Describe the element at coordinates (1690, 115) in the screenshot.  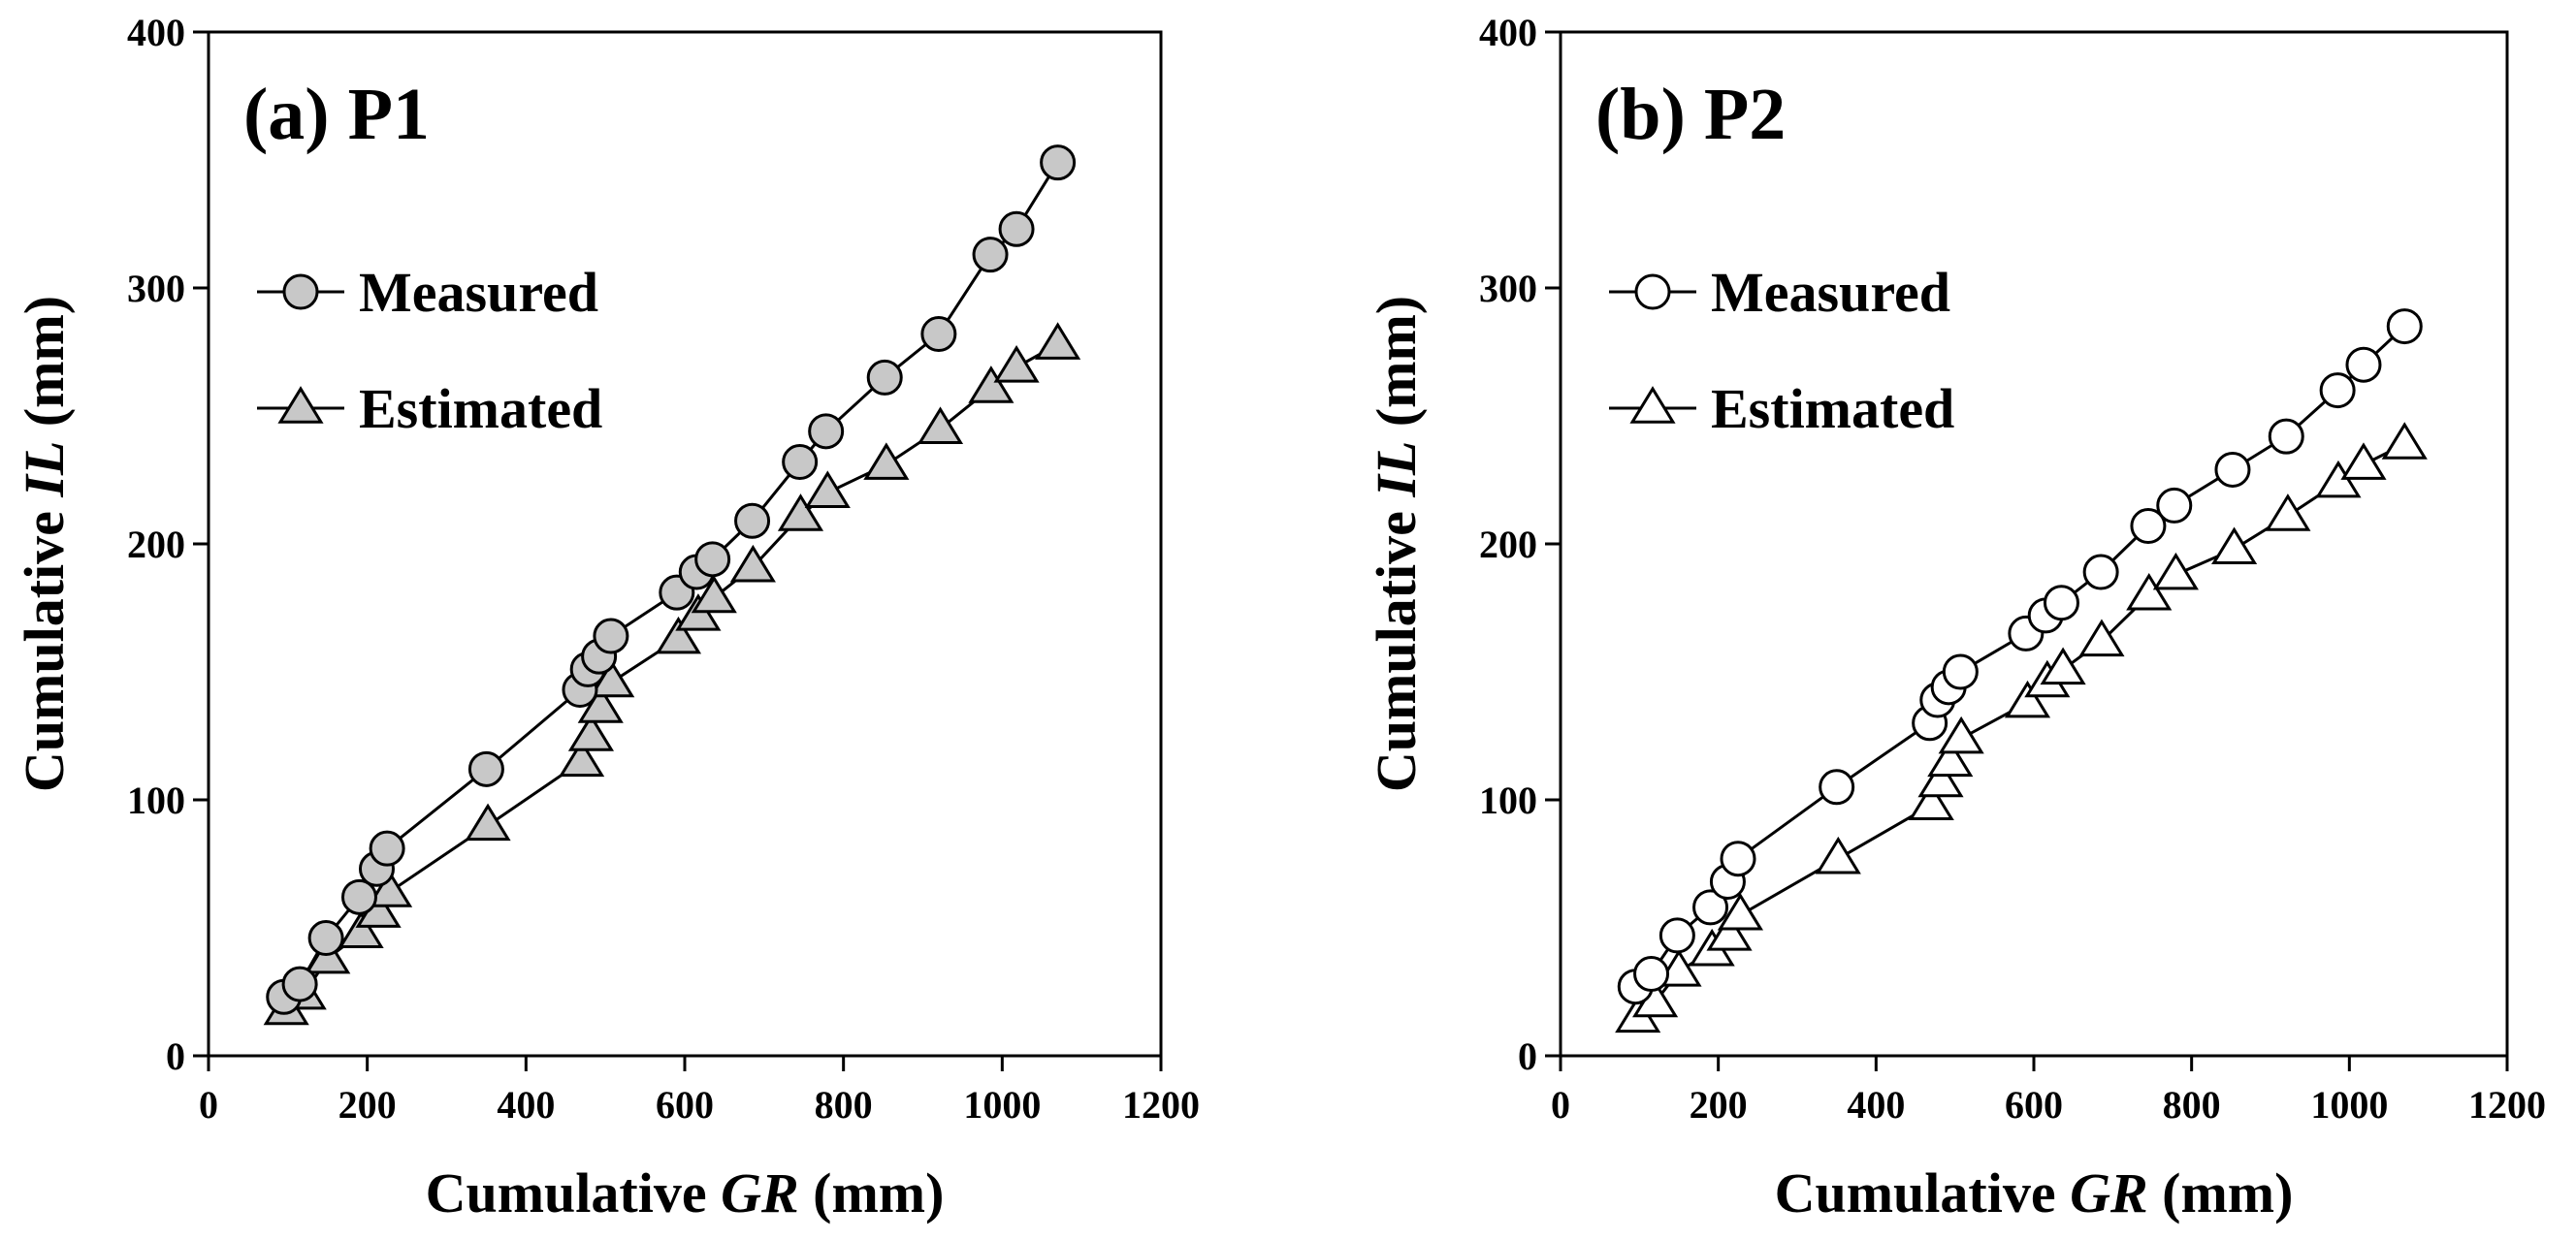
I see `panel-title: (b) P2` at that location.